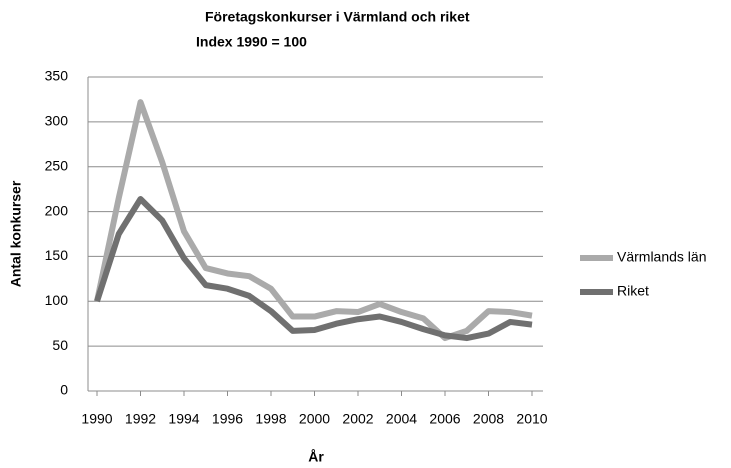 This screenshot has height=468, width=731. What do you see at coordinates (270, 419) in the screenshot?
I see `x-tick-label: 1998` at bounding box center [270, 419].